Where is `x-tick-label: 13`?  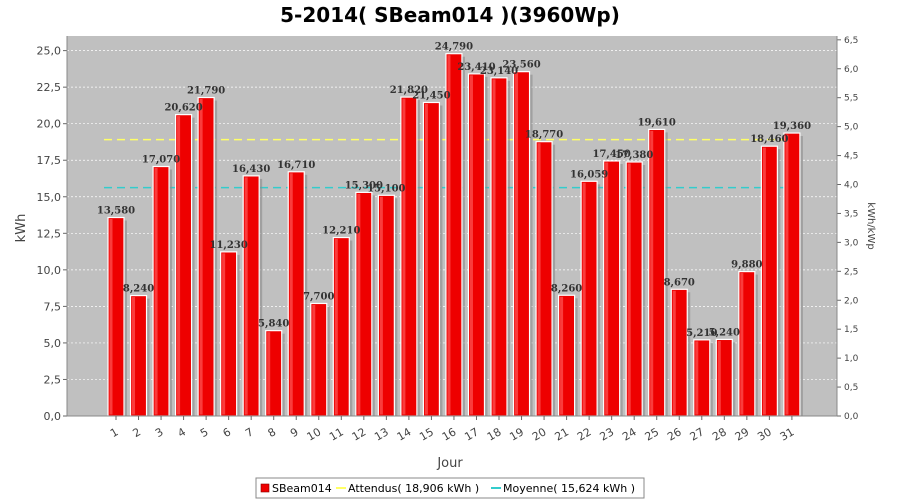 x-tick-label: 13 is located at coordinates (381, 434).